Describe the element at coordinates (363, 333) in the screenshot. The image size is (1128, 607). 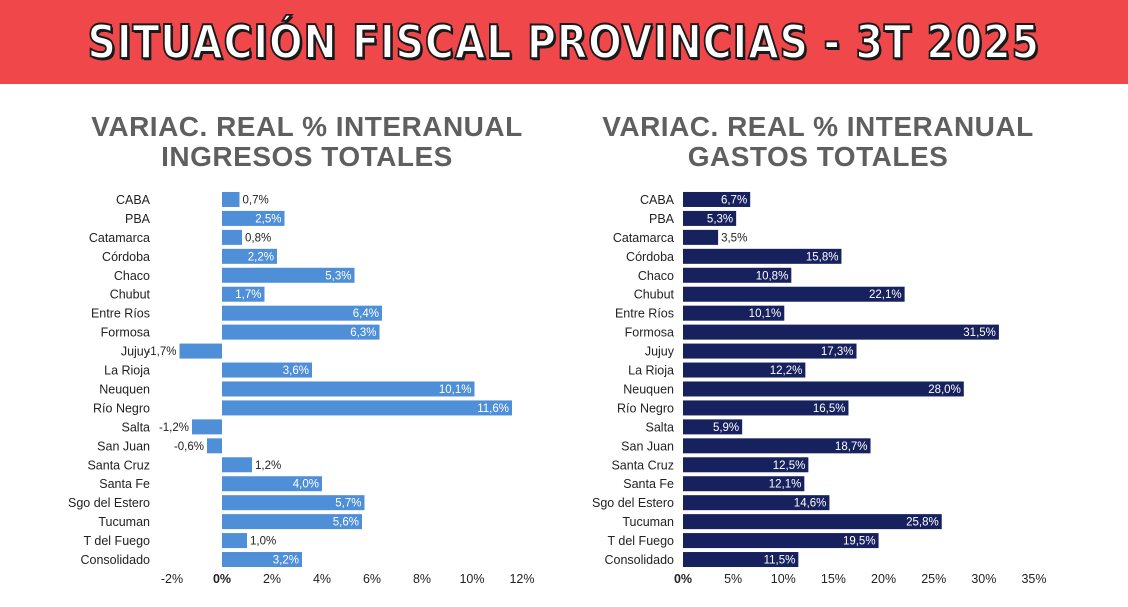
I see `value-label: 6,3%` at that location.